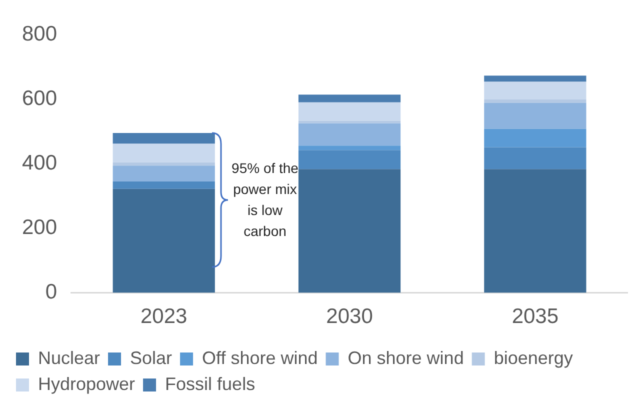 The width and height of the screenshot is (636, 412). I want to click on y-tick-label: 400, so click(40, 162).